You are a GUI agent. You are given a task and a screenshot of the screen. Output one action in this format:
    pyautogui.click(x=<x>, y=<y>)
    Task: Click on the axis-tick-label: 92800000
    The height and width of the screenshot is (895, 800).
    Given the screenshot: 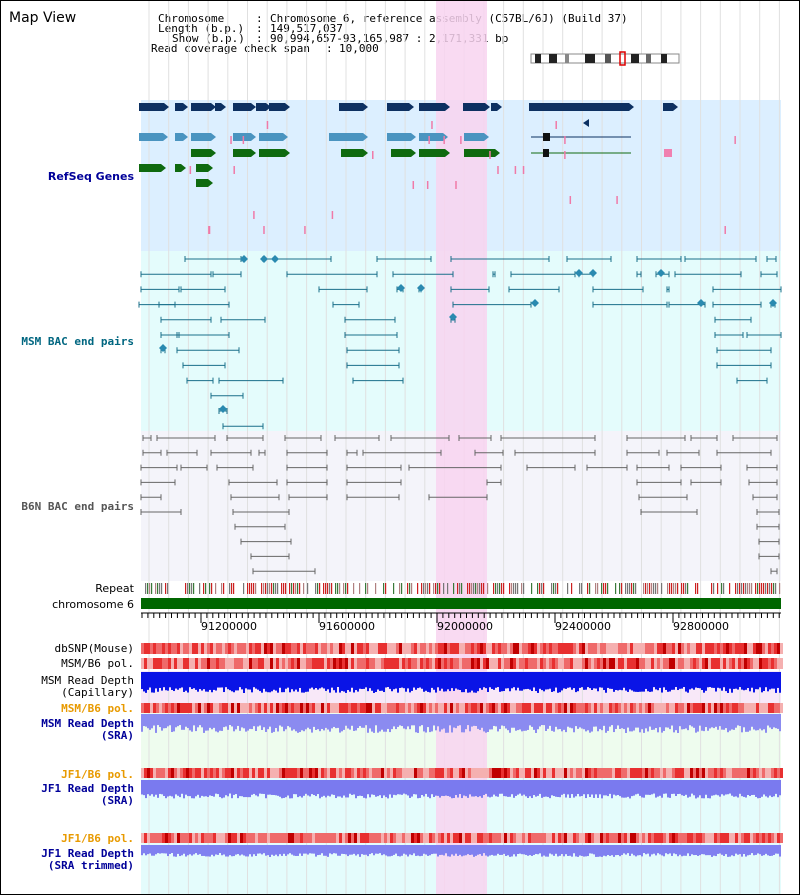 What is the action you would take?
    pyautogui.click(x=701, y=626)
    